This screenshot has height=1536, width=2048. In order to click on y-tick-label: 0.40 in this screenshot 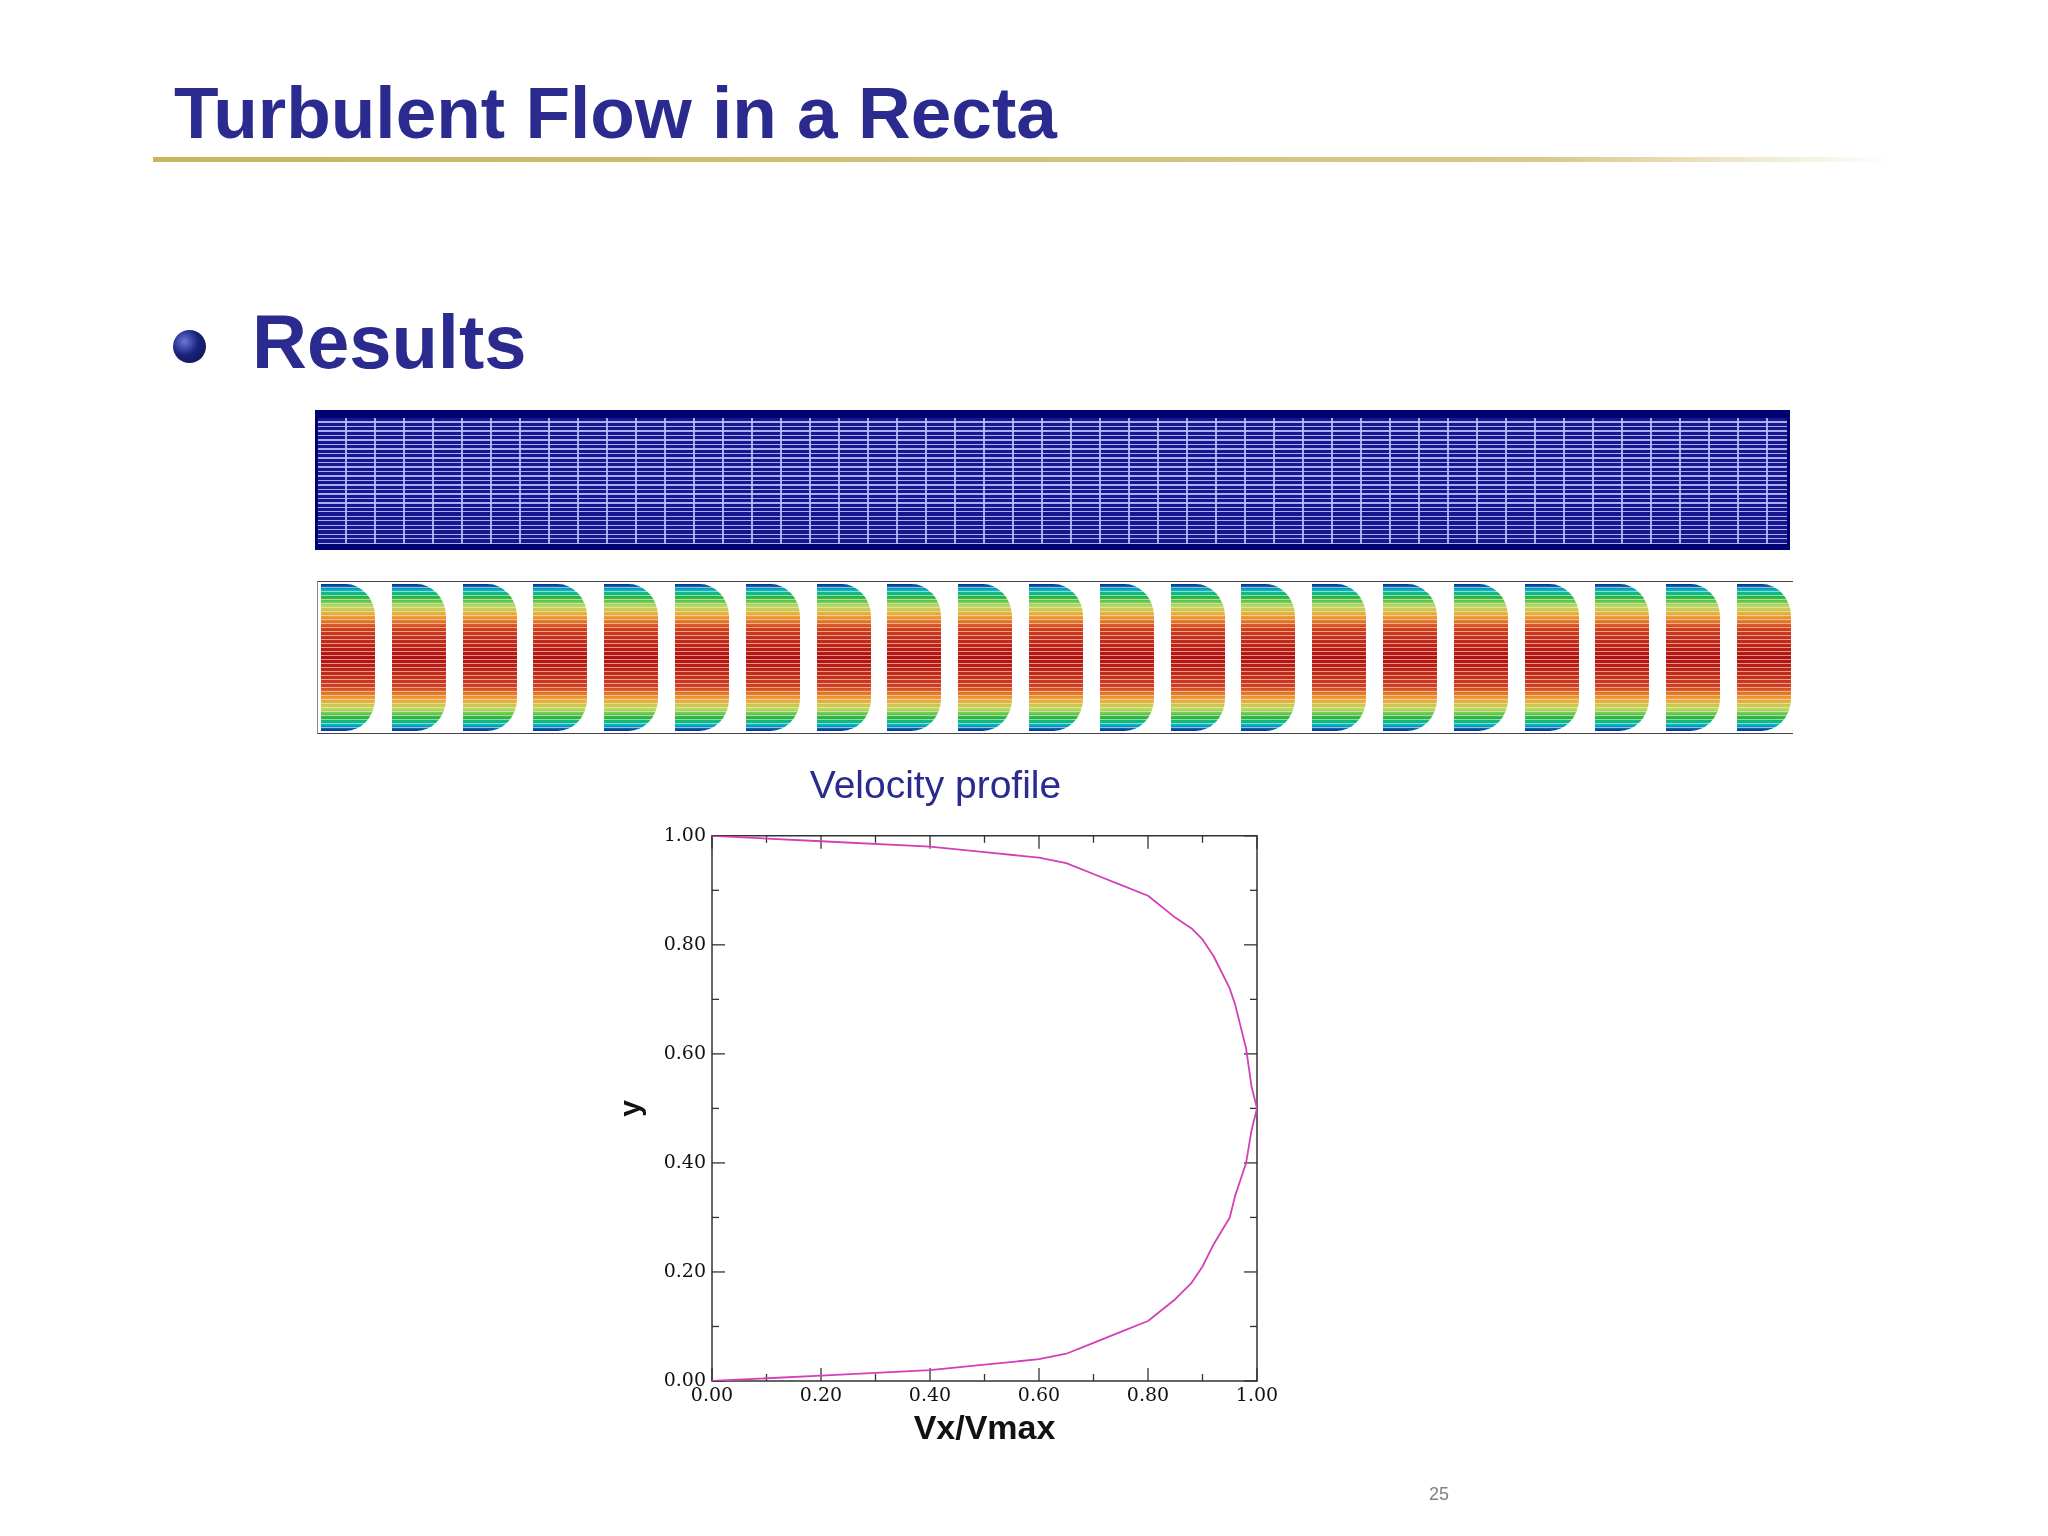, I will do `click(684, 1160)`.